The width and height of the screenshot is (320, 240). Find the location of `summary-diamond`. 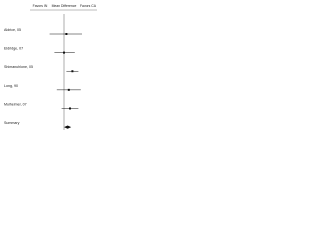

summary-diamond is located at coordinates (68, 127).